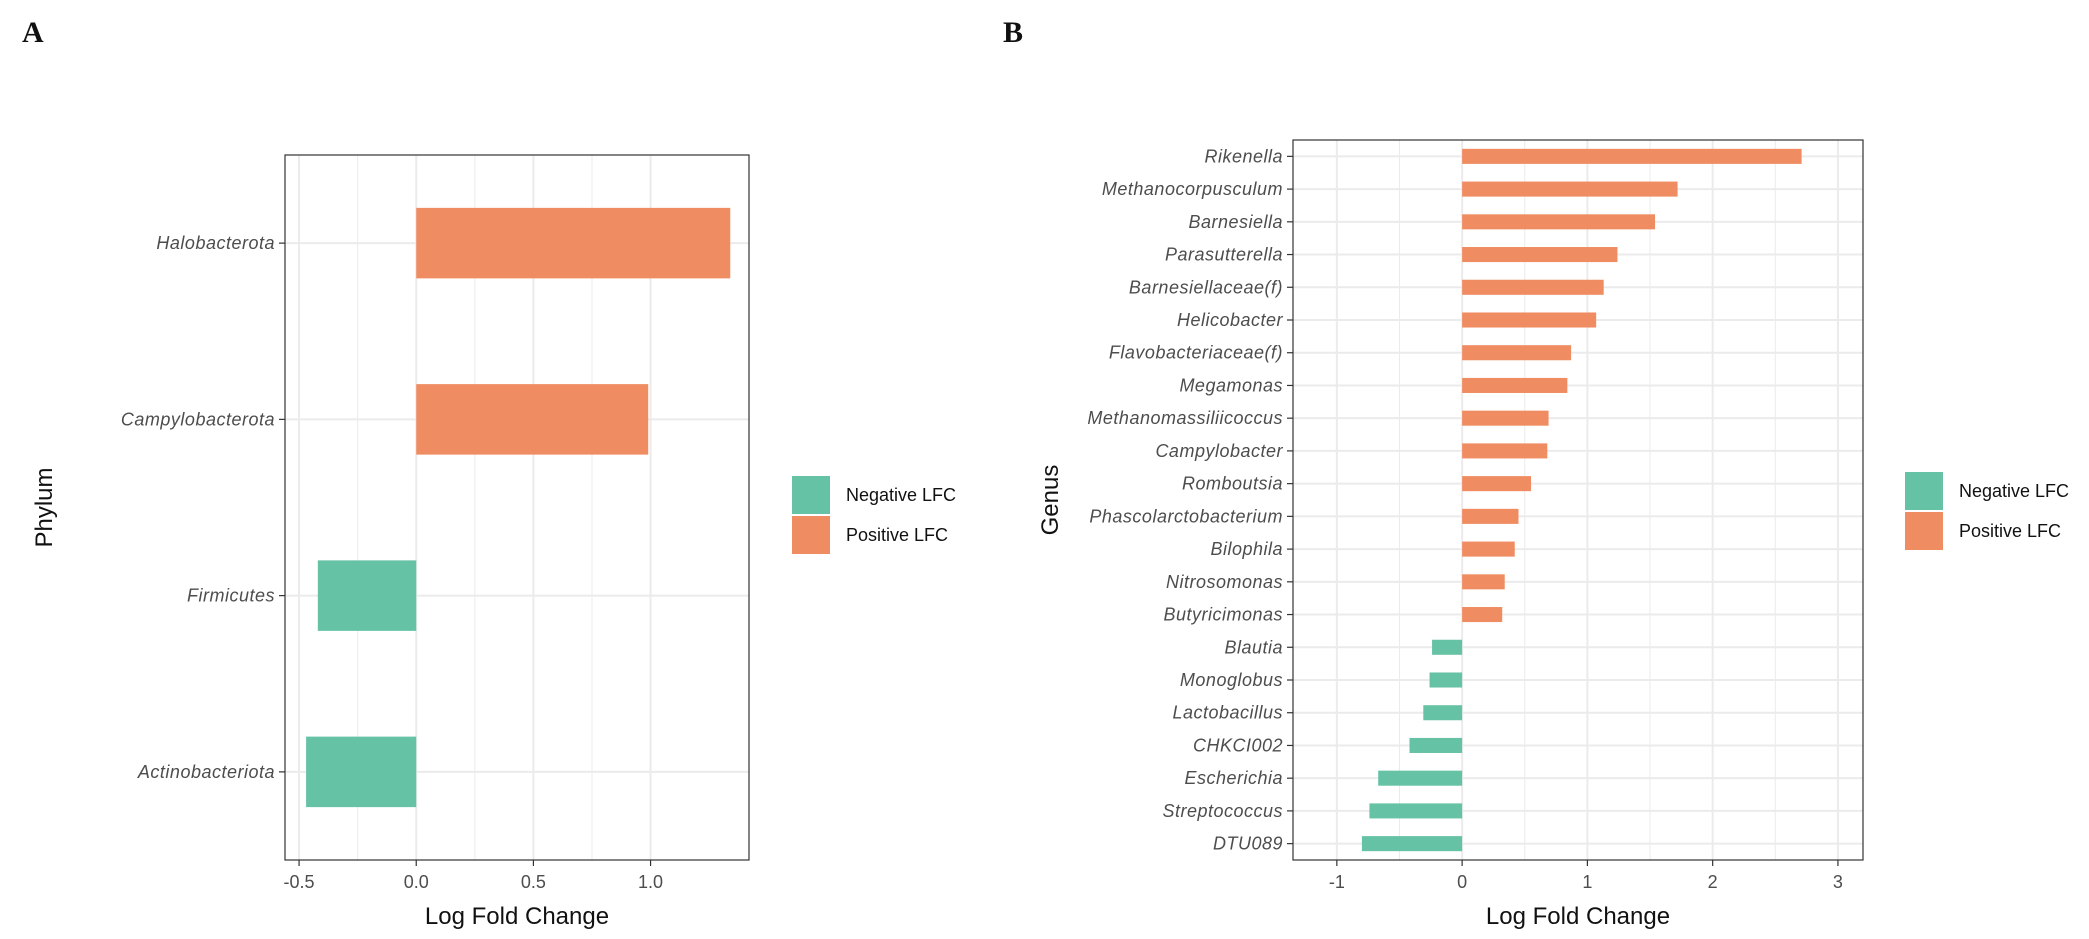 The width and height of the screenshot is (2089, 939). I want to click on x-tick-label: 3, so click(1838, 882).